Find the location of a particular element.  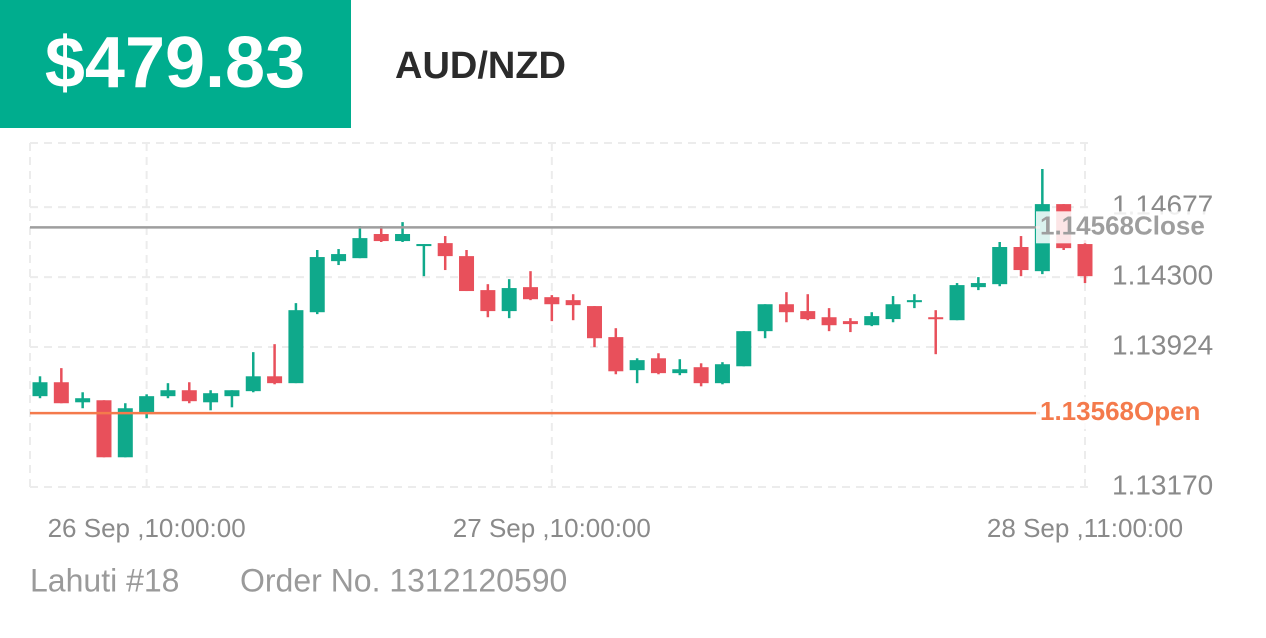

amount: $479.83 is located at coordinates (175, 63).